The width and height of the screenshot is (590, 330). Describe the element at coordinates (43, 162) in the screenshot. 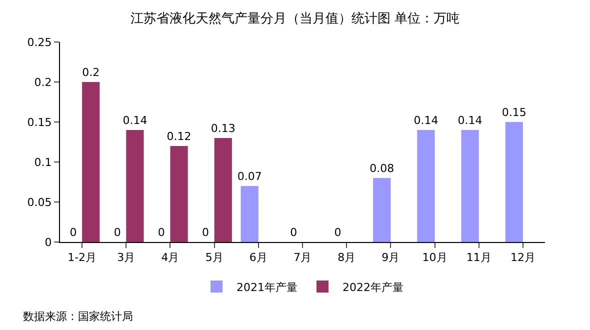

I see `y-tick-label: 0.1` at that location.